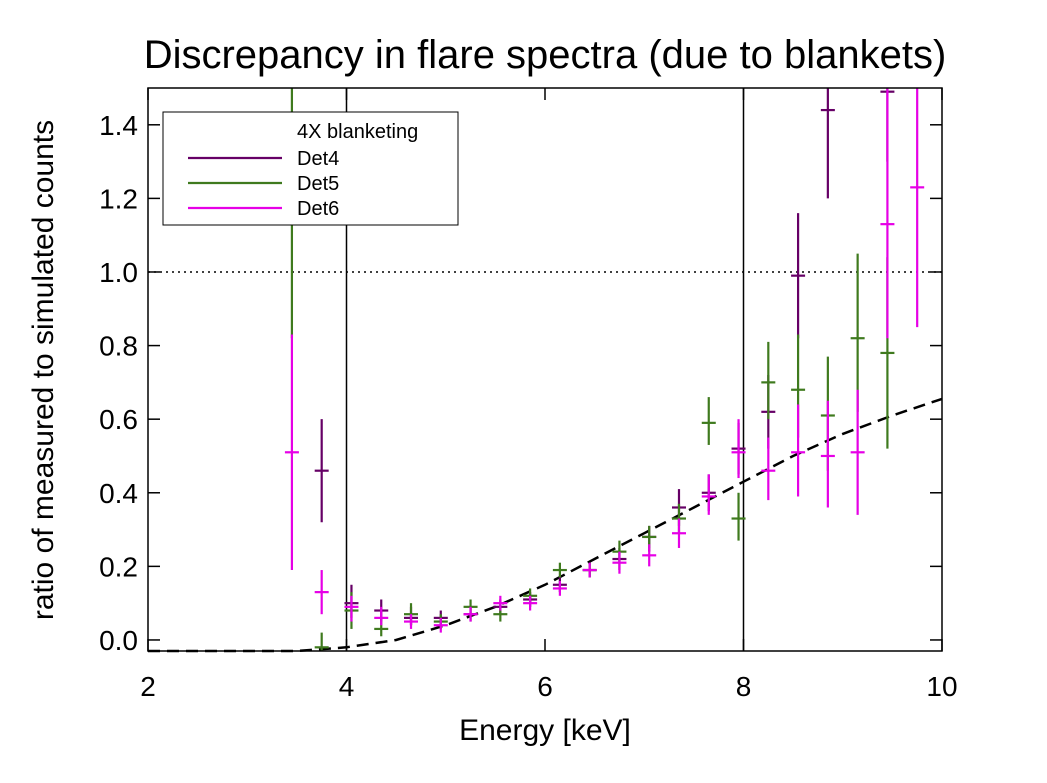 This screenshot has width=1047, height=783. Describe the element at coordinates (118, 198) in the screenshot. I see `y-tick-label: 1.2` at that location.